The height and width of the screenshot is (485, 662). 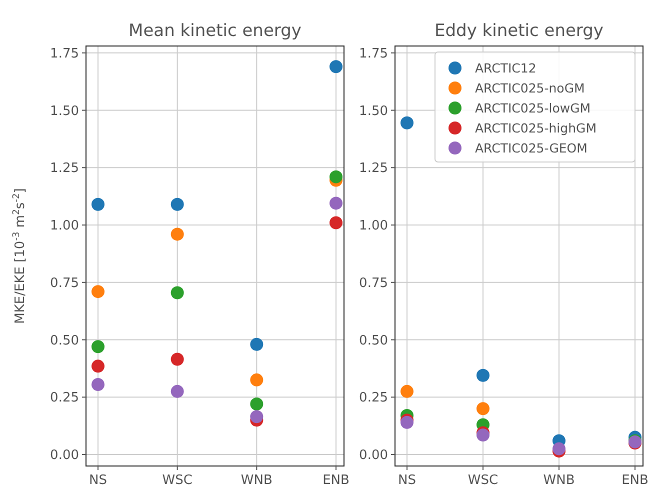 I want to click on chart-title: Mean kinetic energy, so click(x=215, y=31).